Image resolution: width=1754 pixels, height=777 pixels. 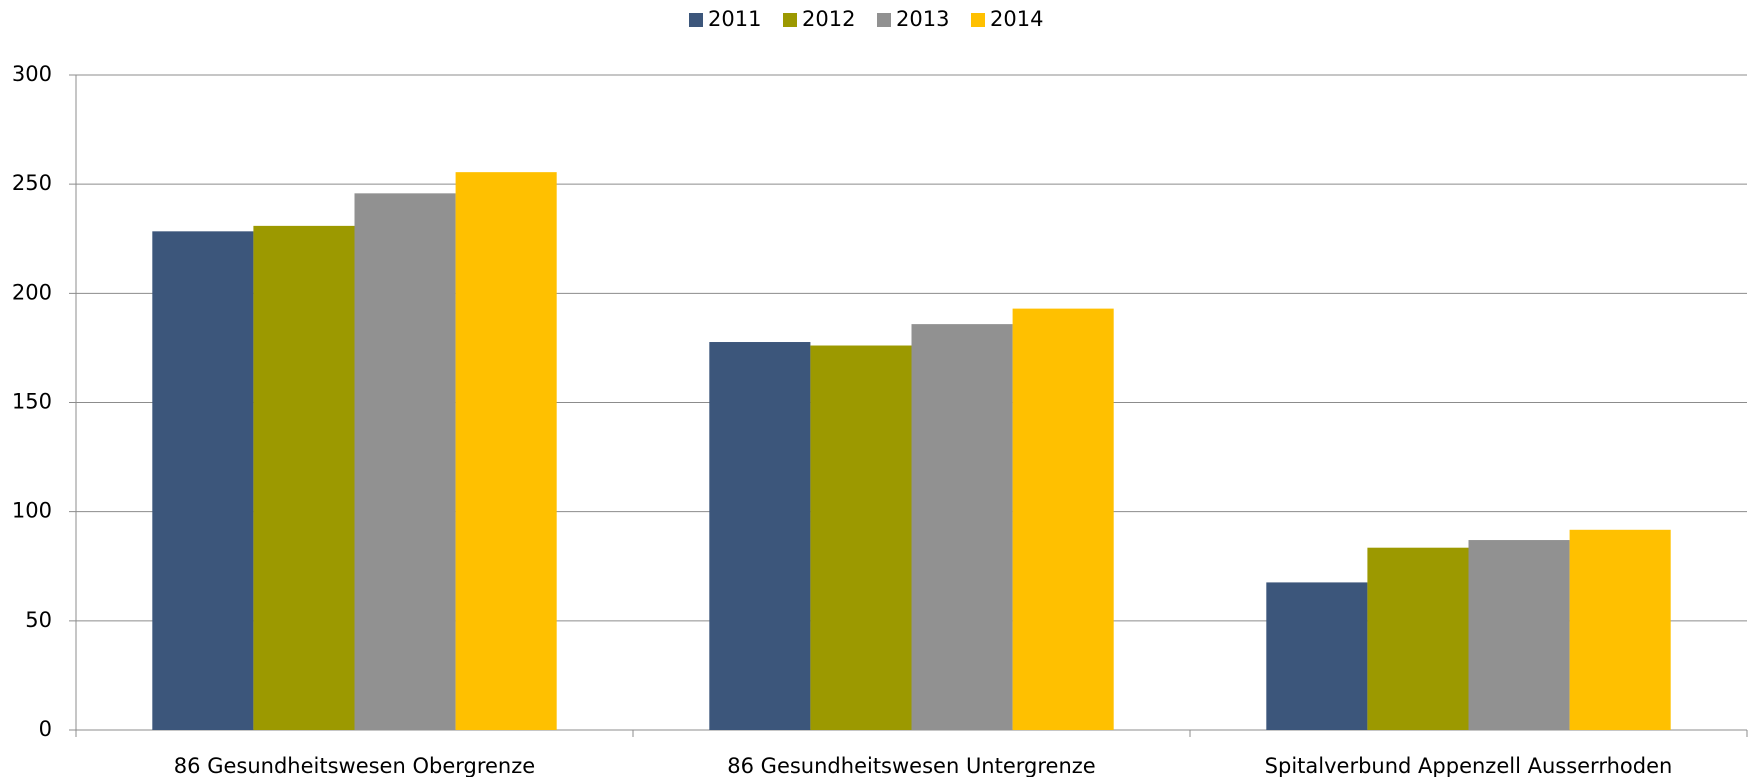 What do you see at coordinates (911, 765) in the screenshot?
I see `x-tick-label: 86 Gesundheitswesen Untergrenze` at bounding box center [911, 765].